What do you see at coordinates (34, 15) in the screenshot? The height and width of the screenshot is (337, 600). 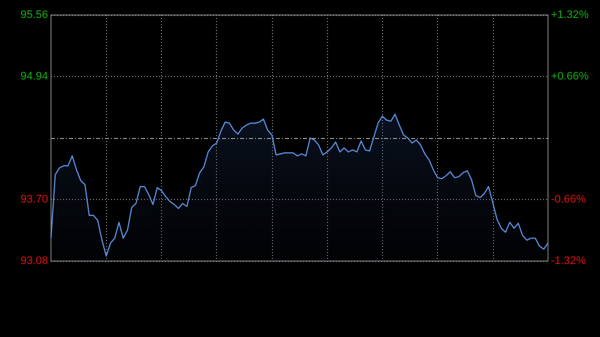 I see `y-tick-label: 95.56` at bounding box center [34, 15].